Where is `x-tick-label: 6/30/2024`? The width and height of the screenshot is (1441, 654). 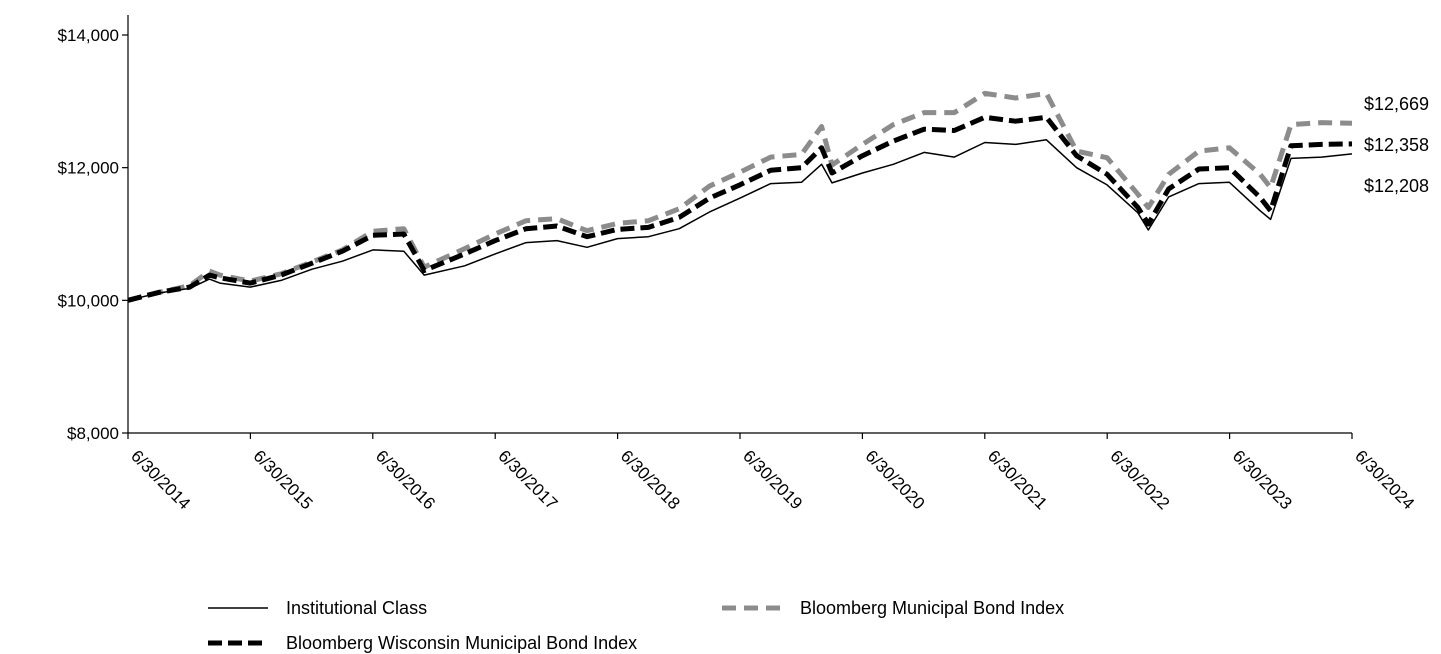 x-tick-label: 6/30/2024 is located at coordinates (1384, 479).